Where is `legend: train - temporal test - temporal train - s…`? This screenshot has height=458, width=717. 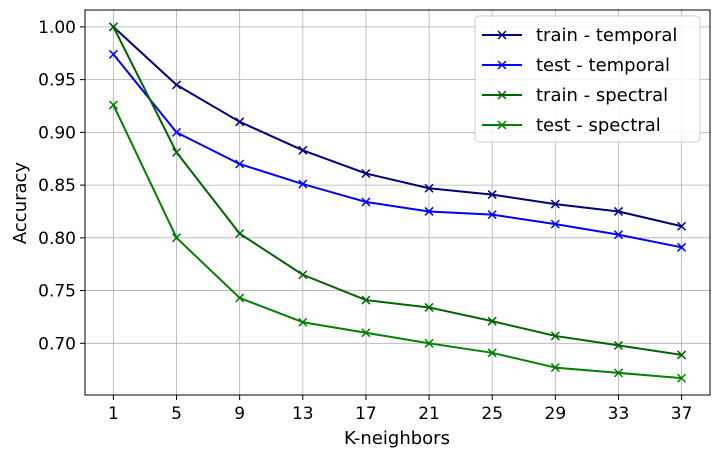
legend: train - temporal test - temporal train - s… is located at coordinates (587, 79).